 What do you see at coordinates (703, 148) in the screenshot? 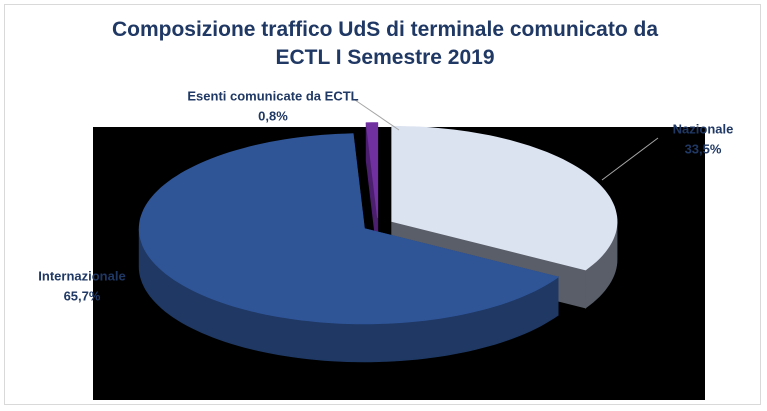
I see `data-label-value: 33,5%` at bounding box center [703, 148].